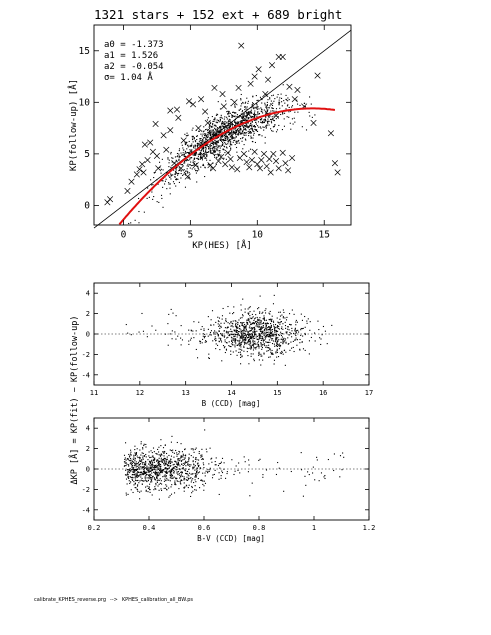 The image size is (491, 635). Describe the element at coordinates (86, 375) in the screenshot. I see `y-tick-label: -4` at that location.